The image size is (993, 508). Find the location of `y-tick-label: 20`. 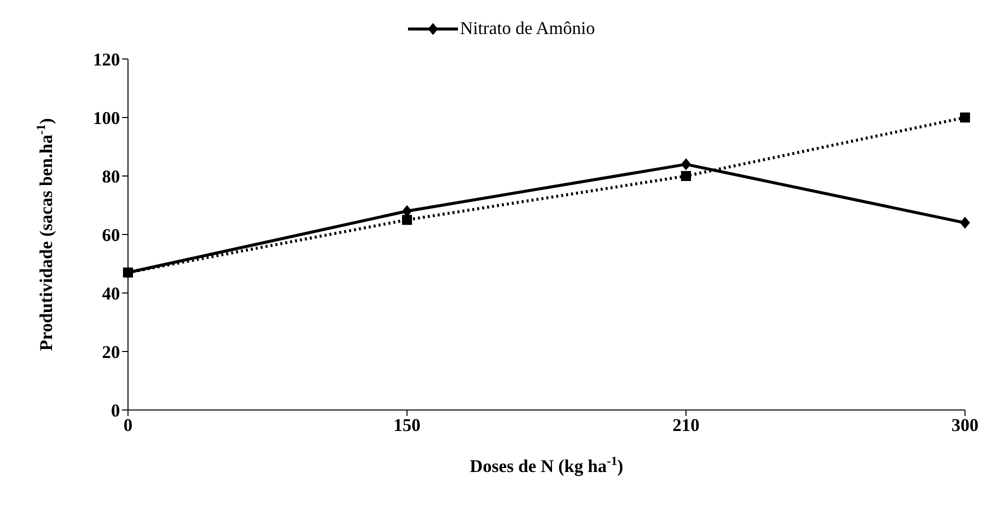

y-tick-label: 20 is located at coordinates (111, 352).